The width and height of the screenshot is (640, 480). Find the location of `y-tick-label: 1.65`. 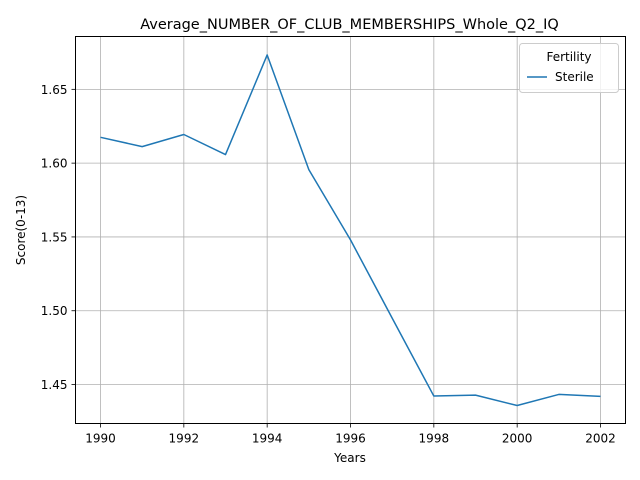

y-tick-label: 1.65 is located at coordinates (54, 90).